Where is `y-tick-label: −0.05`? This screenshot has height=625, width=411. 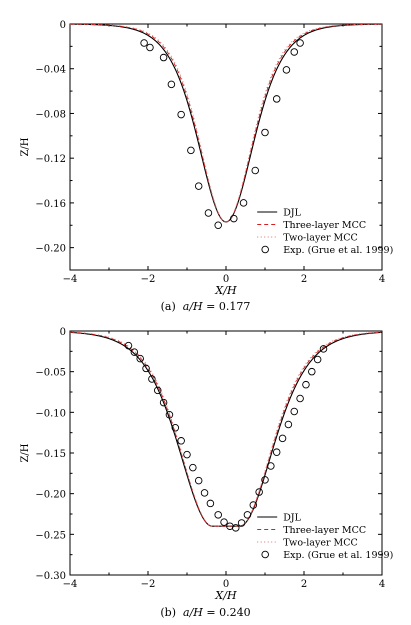 y-tick-label: −0.05 is located at coordinates (50, 373).